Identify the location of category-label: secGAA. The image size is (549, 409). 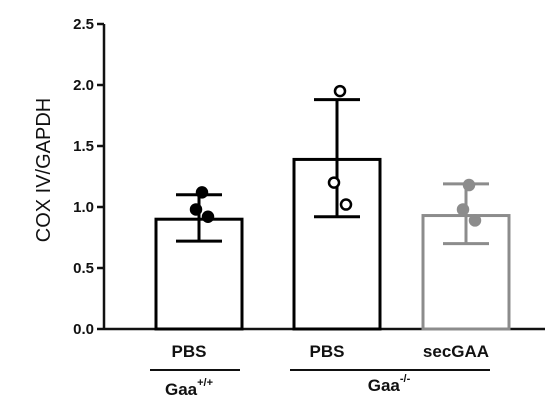
(456, 351).